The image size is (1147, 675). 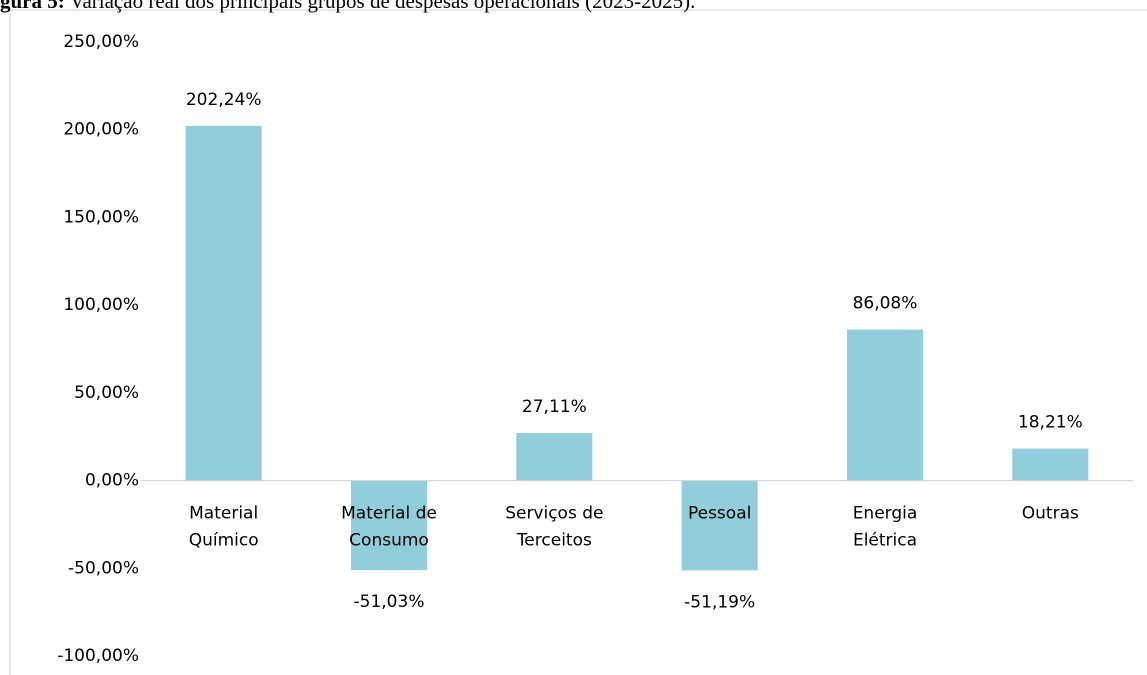 I want to click on x-tick-label: Outras, so click(x=1050, y=514).